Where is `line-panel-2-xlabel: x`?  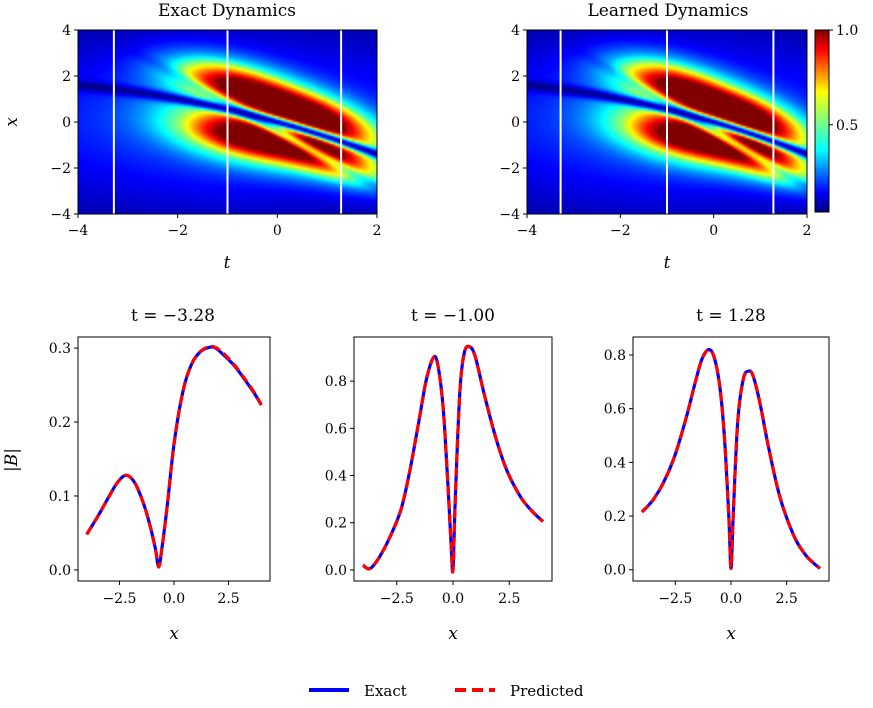
line-panel-2-xlabel: x is located at coordinates (453, 634).